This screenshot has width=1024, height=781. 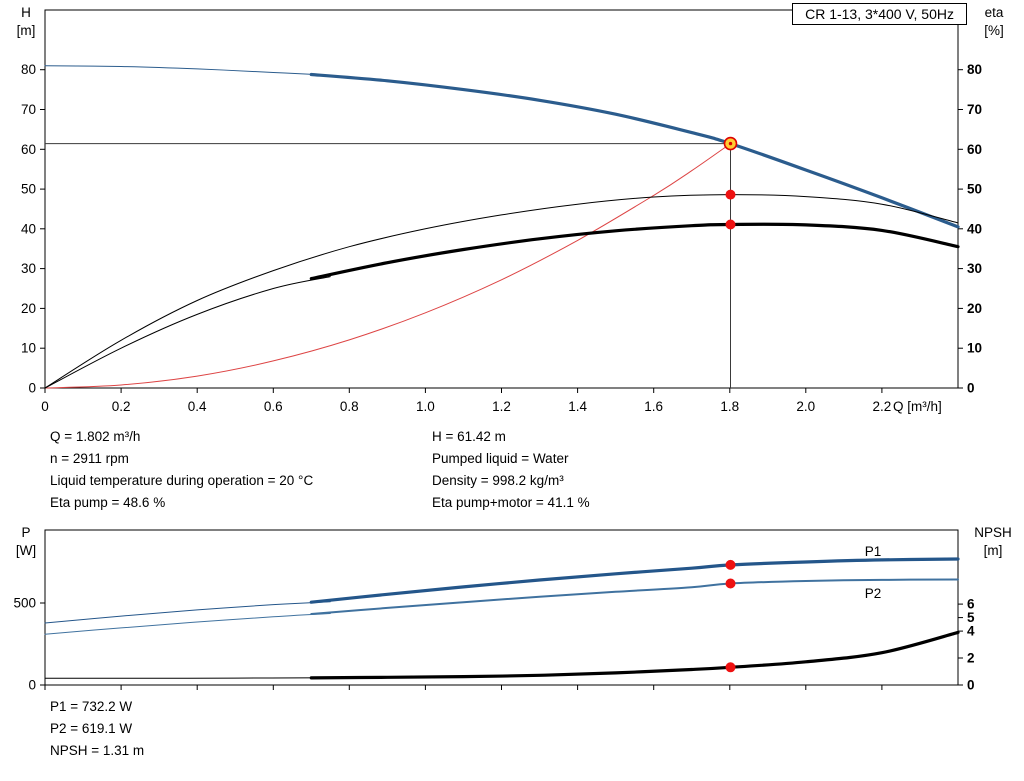 What do you see at coordinates (974, 149) in the screenshot?
I see `y-right-tick-label: 60` at bounding box center [974, 149].